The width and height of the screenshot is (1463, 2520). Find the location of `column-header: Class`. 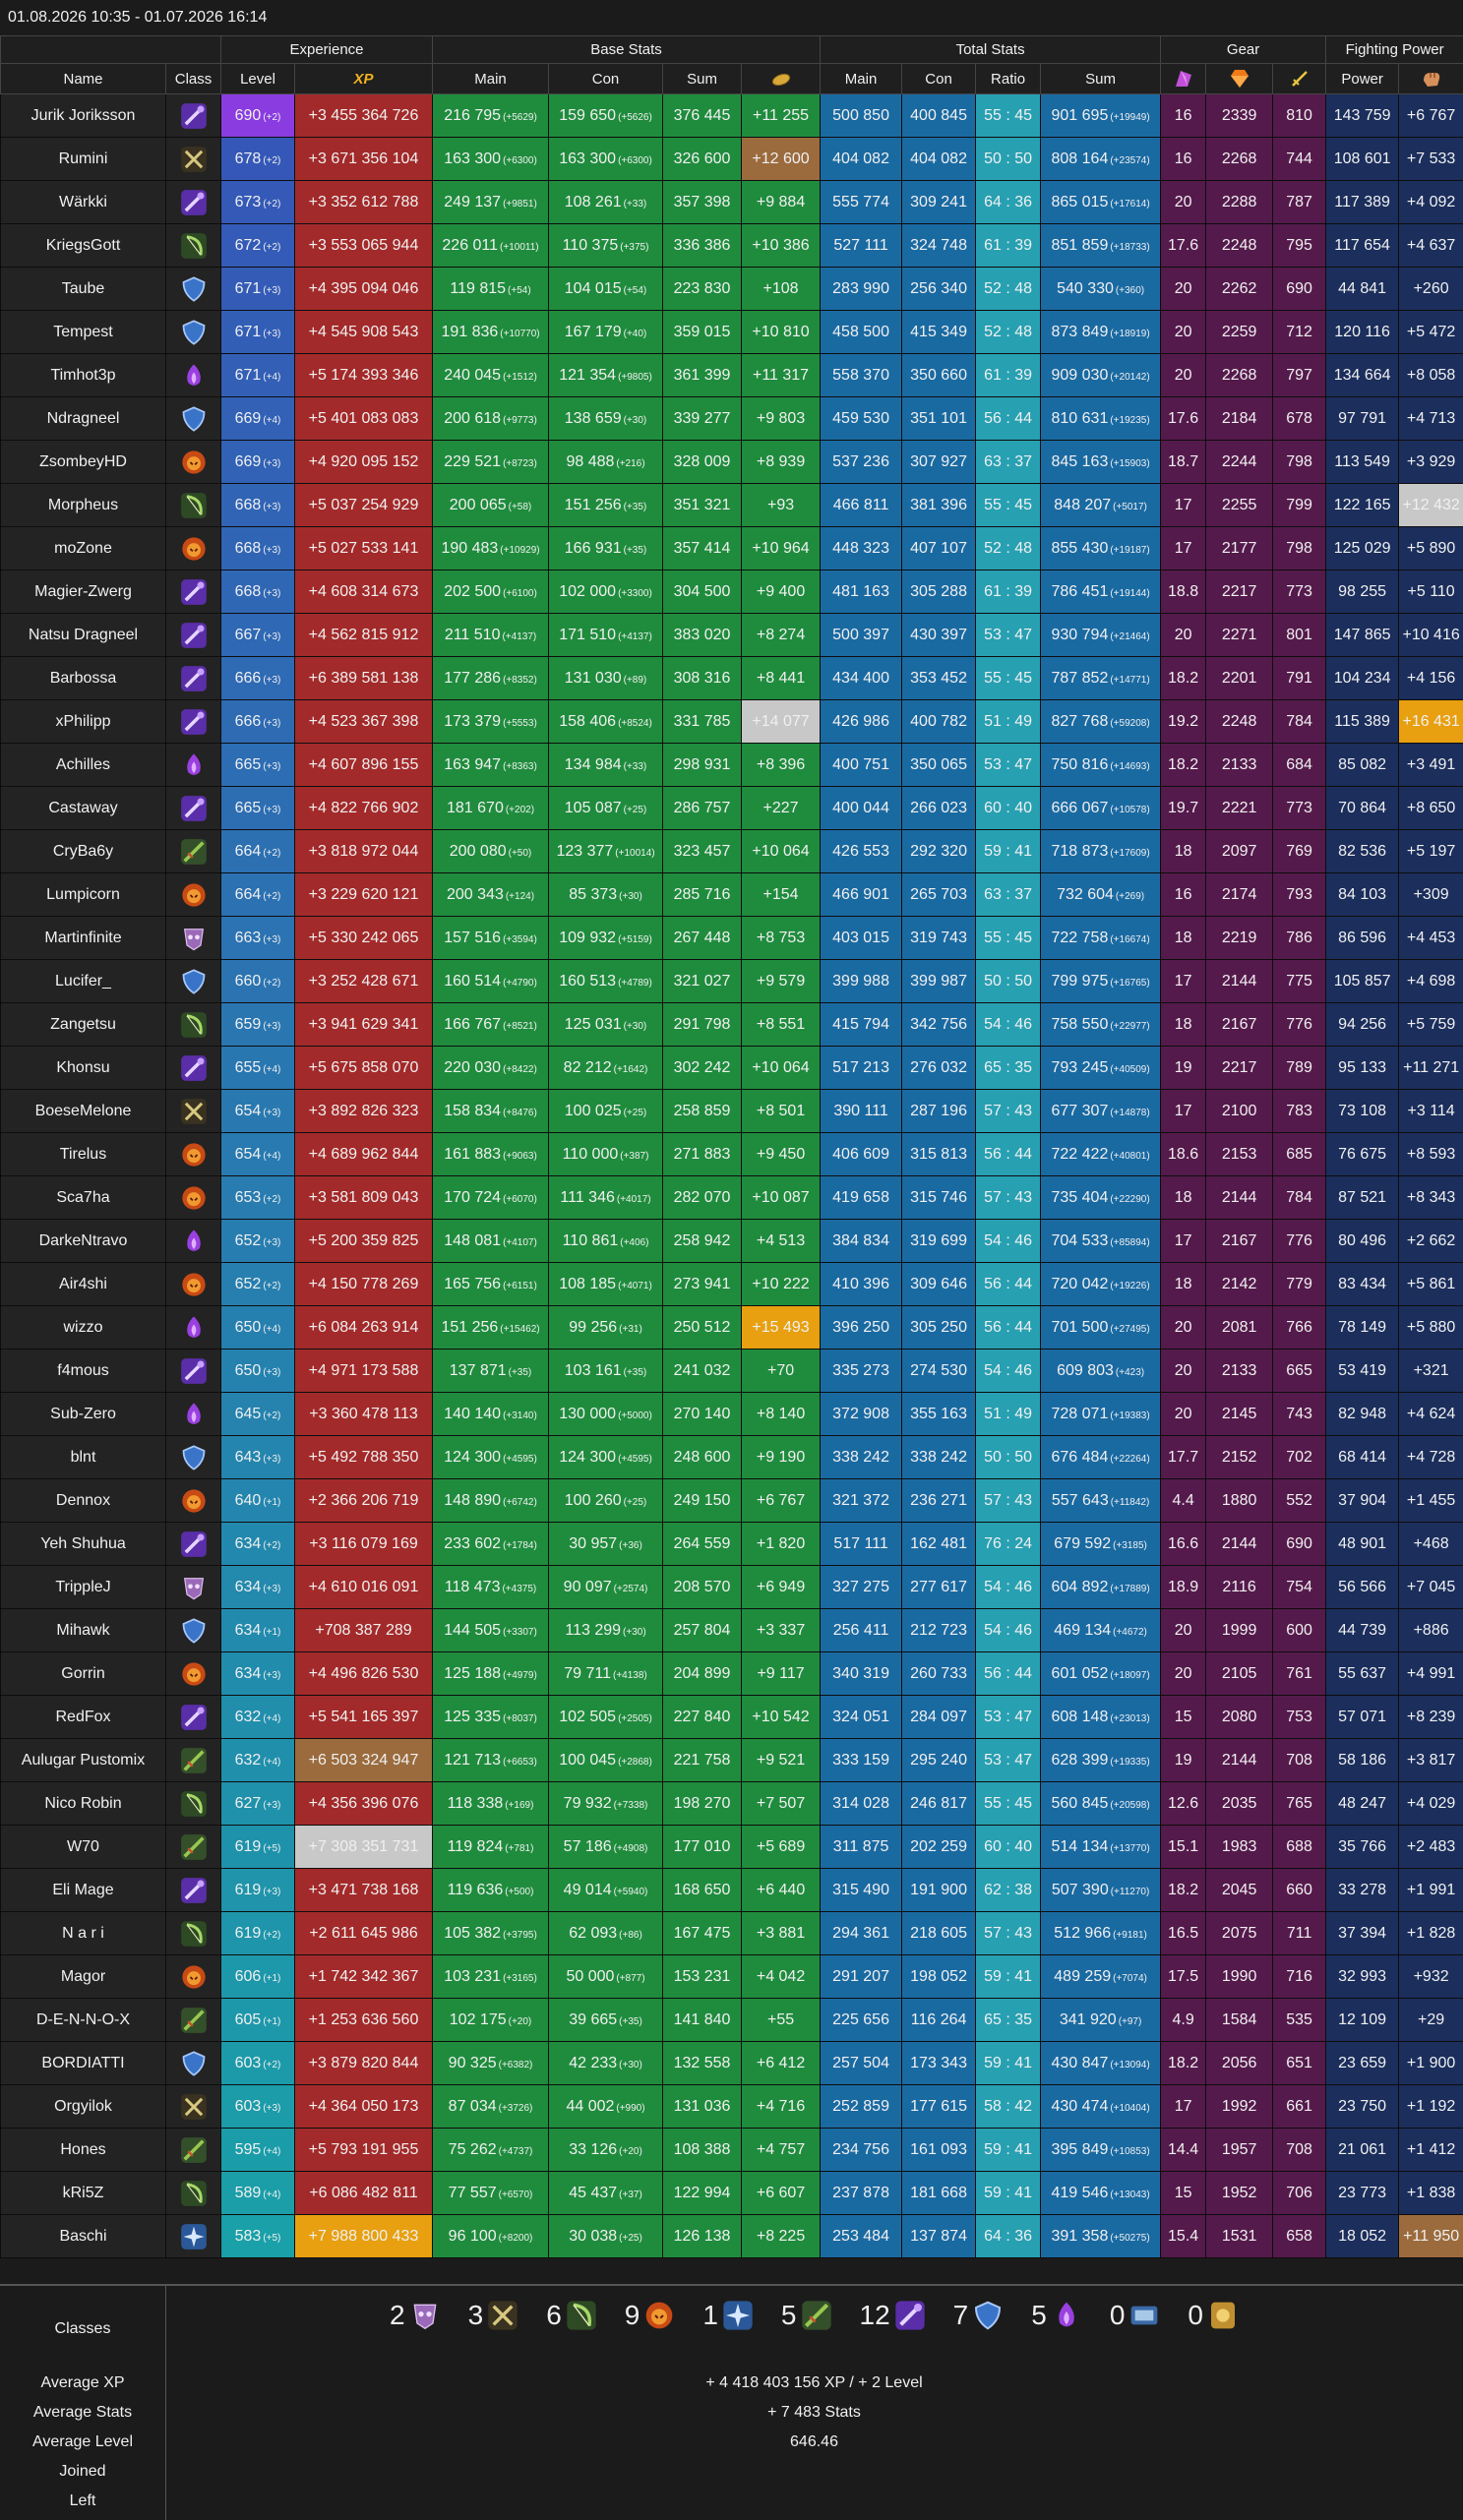

column-header: Class is located at coordinates (193, 79).